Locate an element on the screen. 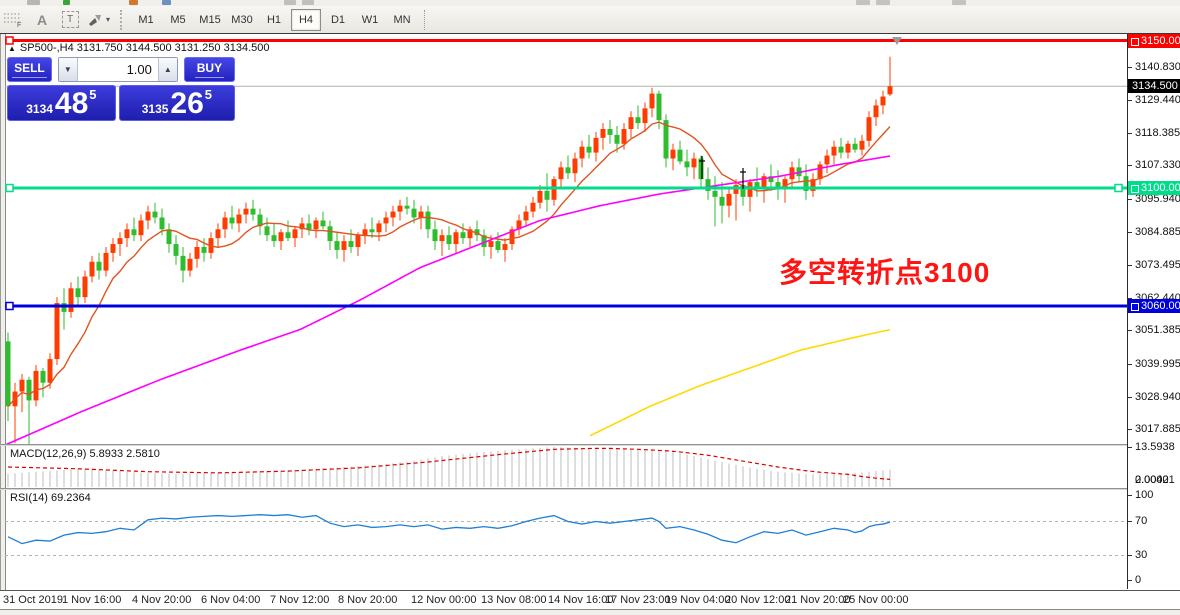 This screenshot has height=615, width=1180. sell-price-panel: 3134 48 5 is located at coordinates (61, 103).